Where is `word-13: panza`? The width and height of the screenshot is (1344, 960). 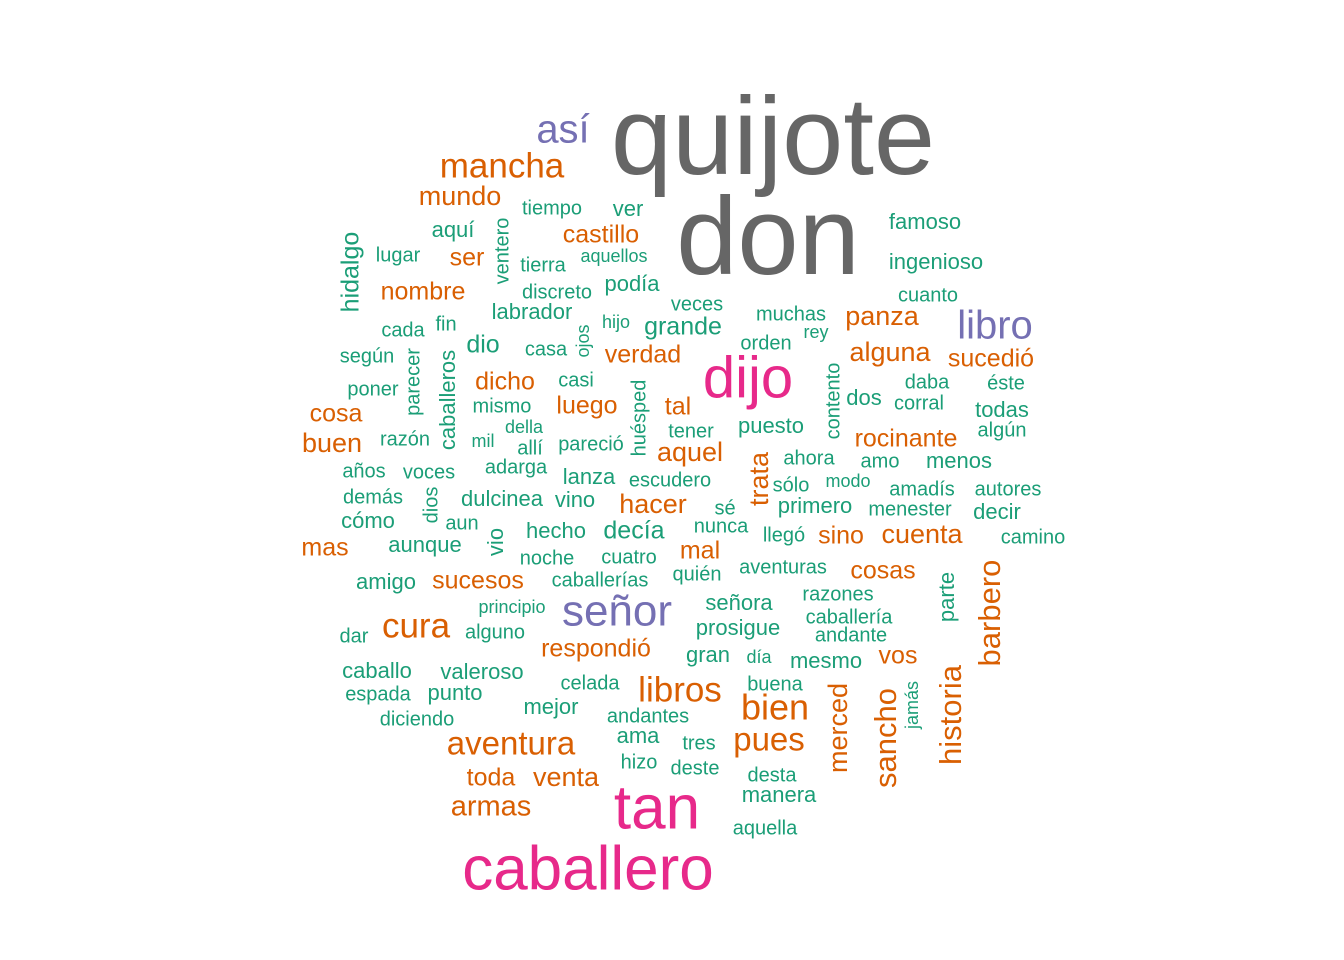 word-13: panza is located at coordinates (882, 316).